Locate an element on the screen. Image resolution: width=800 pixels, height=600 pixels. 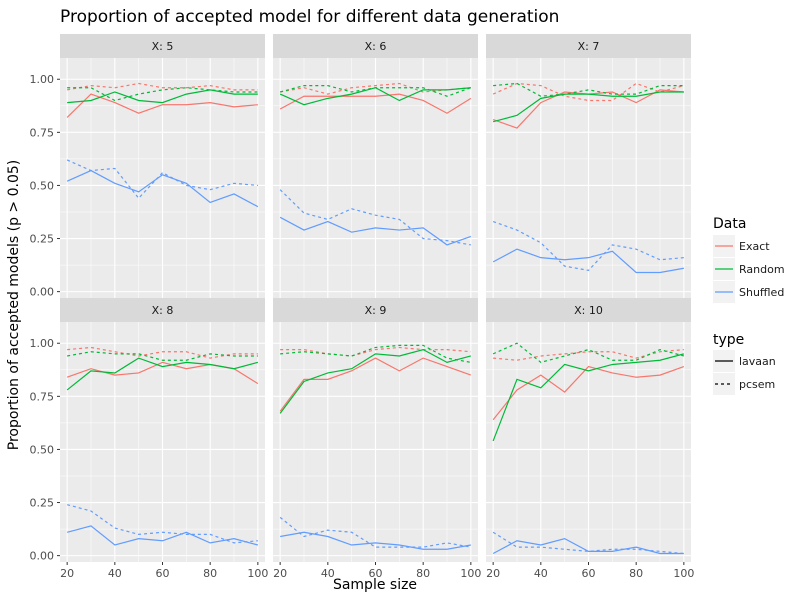
legend-label-random: Random is located at coordinates (762, 269).